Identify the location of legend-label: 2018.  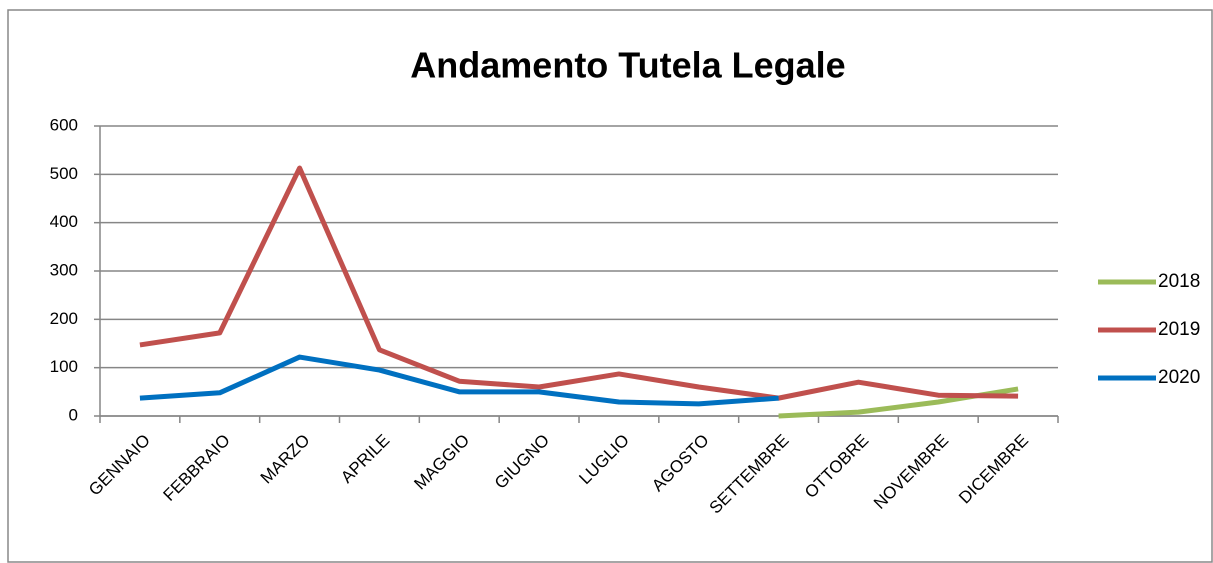
(1179, 281).